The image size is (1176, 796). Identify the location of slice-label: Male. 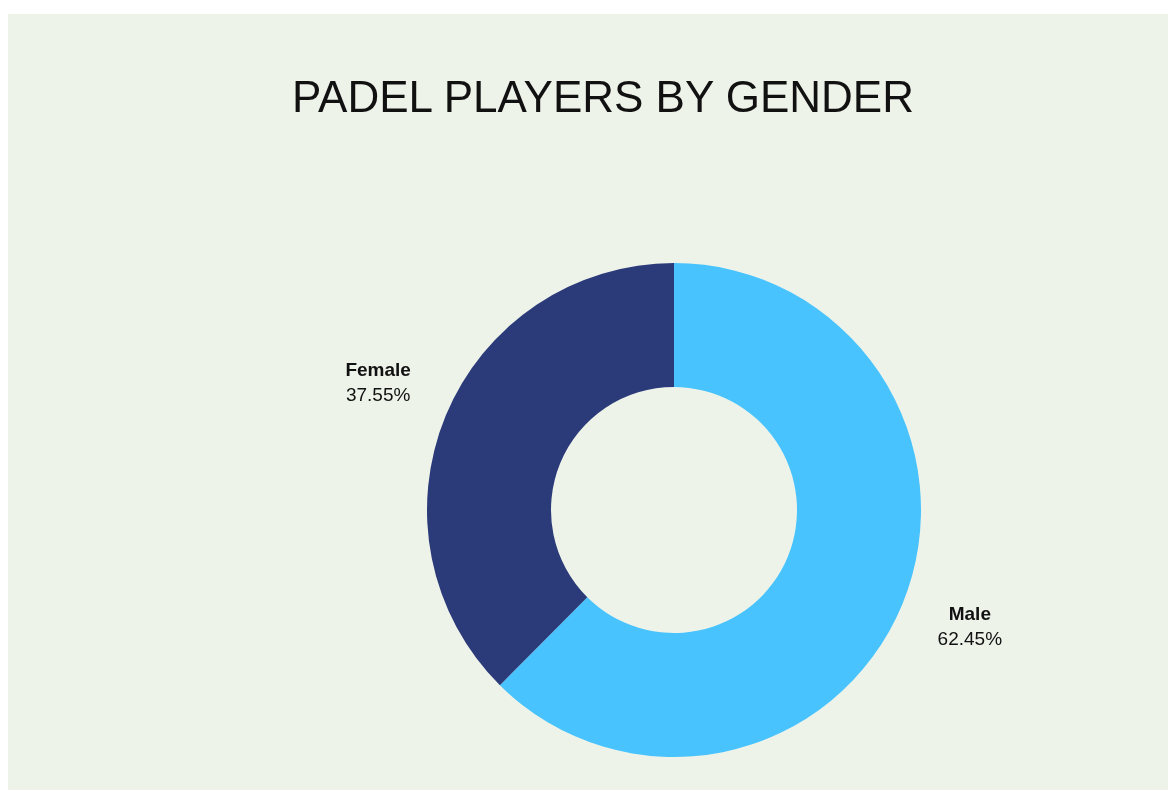
(969, 613).